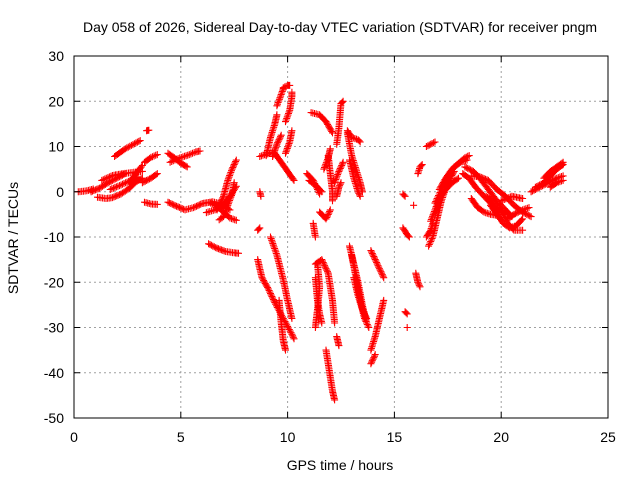  What do you see at coordinates (608, 437) in the screenshot?
I see `x-tick-label: 25` at bounding box center [608, 437].